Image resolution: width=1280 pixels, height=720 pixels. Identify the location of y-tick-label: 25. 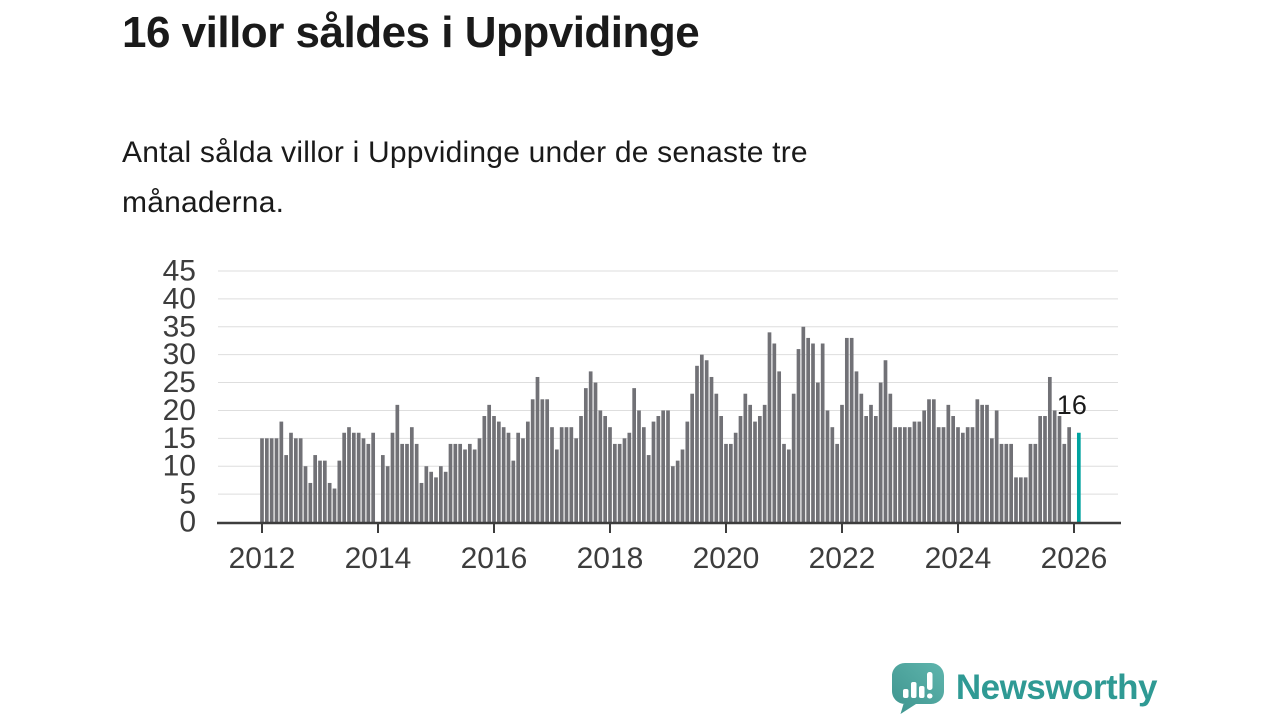
(179, 382).